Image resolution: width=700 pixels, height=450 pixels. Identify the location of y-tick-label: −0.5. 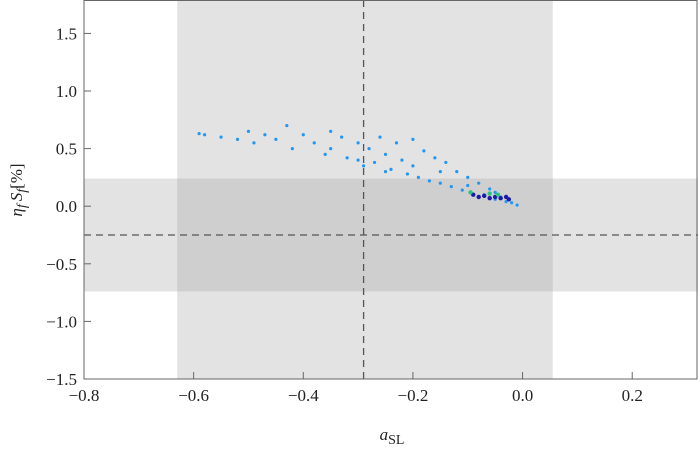
(61, 264).